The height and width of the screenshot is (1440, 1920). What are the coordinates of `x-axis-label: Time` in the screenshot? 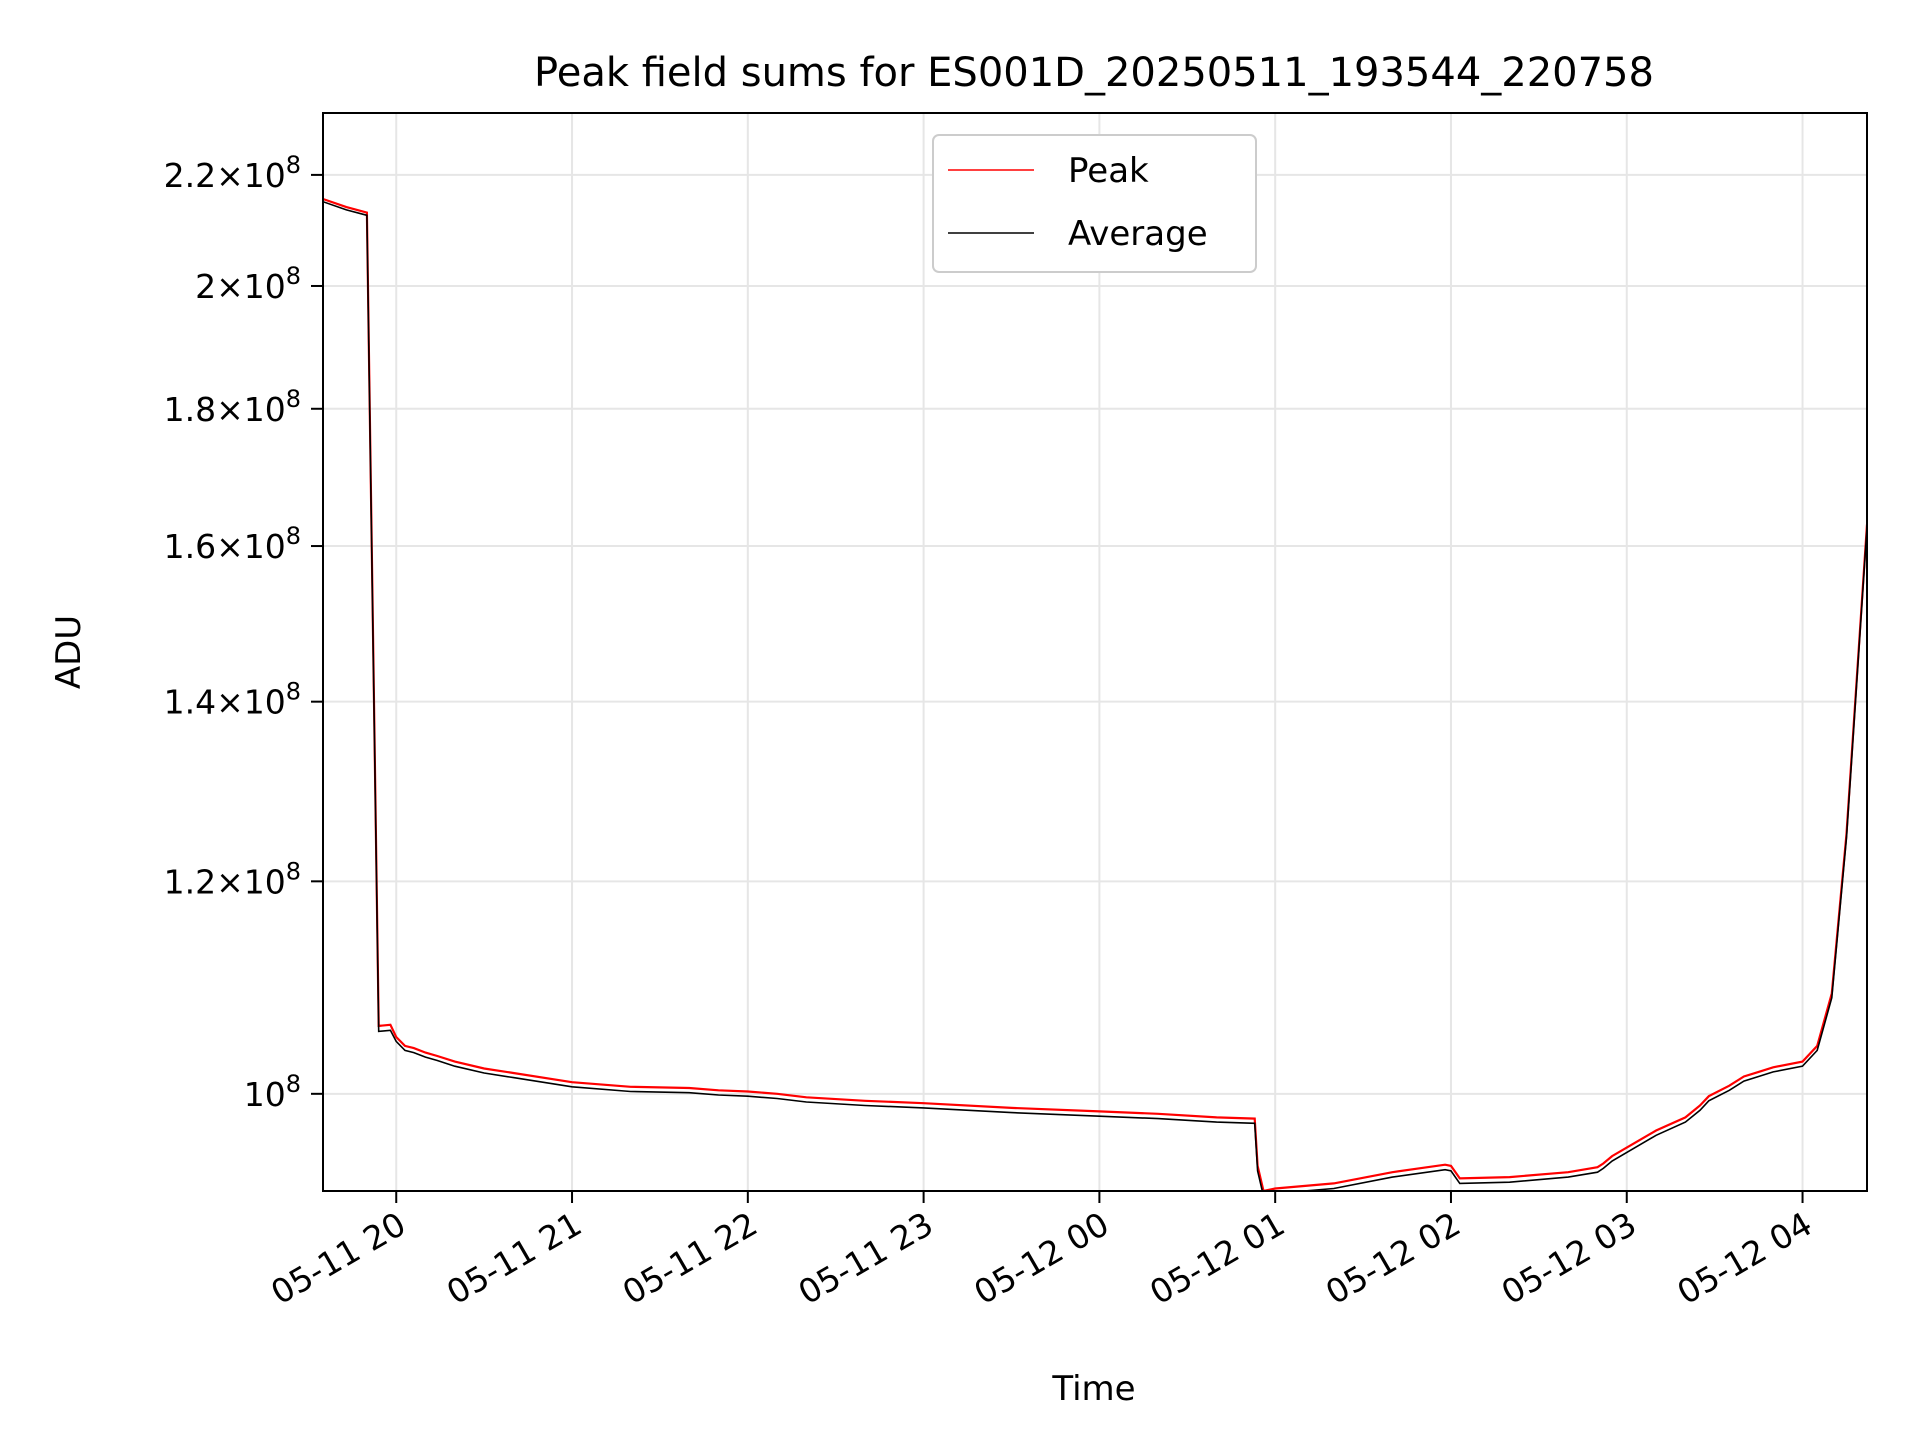 It's located at (1093, 1389).